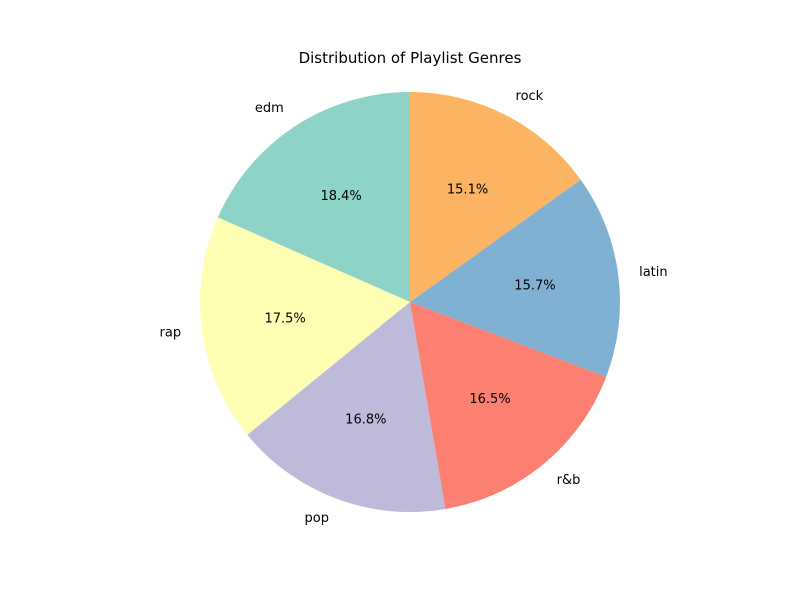 The image size is (800, 600). I want to click on slice-label-edm: edm, so click(269, 108).